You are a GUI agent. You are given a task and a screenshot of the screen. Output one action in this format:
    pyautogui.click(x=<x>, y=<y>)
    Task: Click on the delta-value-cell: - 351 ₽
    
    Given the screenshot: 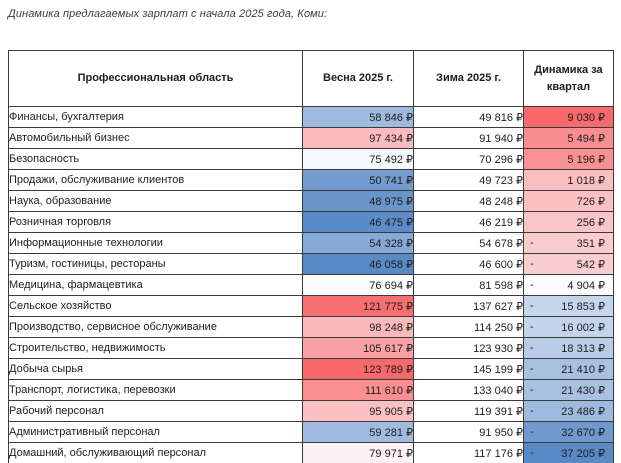 What is the action you would take?
    pyautogui.click(x=568, y=243)
    